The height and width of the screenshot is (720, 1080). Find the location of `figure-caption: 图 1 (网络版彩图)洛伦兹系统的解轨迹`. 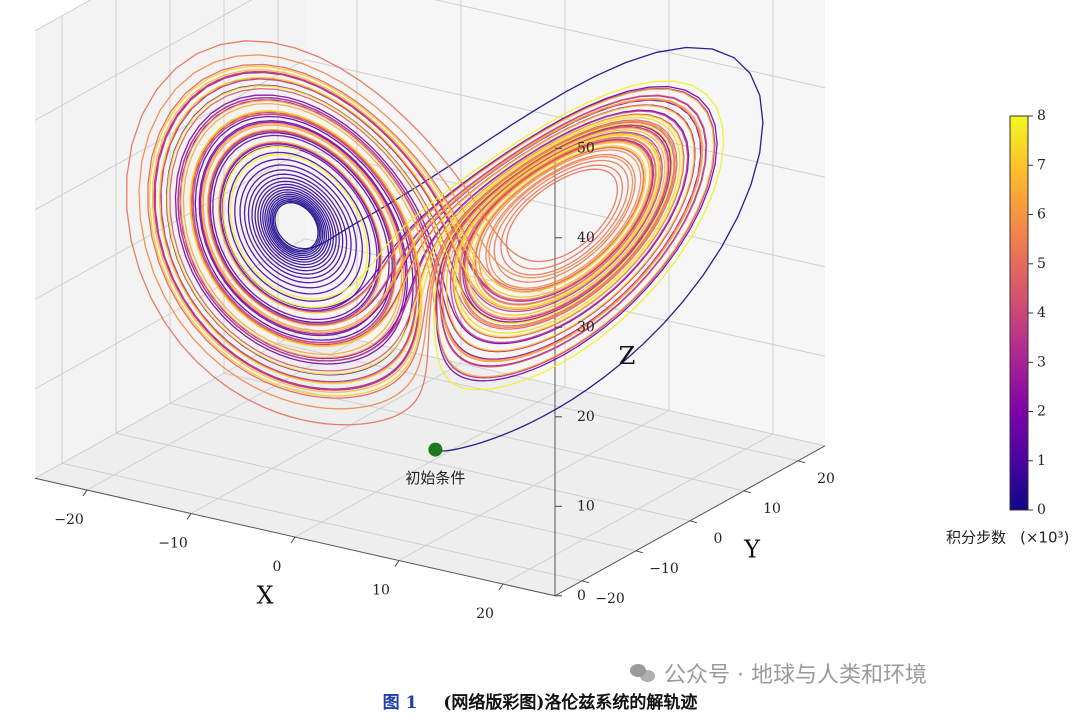

figure-caption: 图 1 (网络版彩图)洛伦兹系统的解轨迹 is located at coordinates (540, 700).